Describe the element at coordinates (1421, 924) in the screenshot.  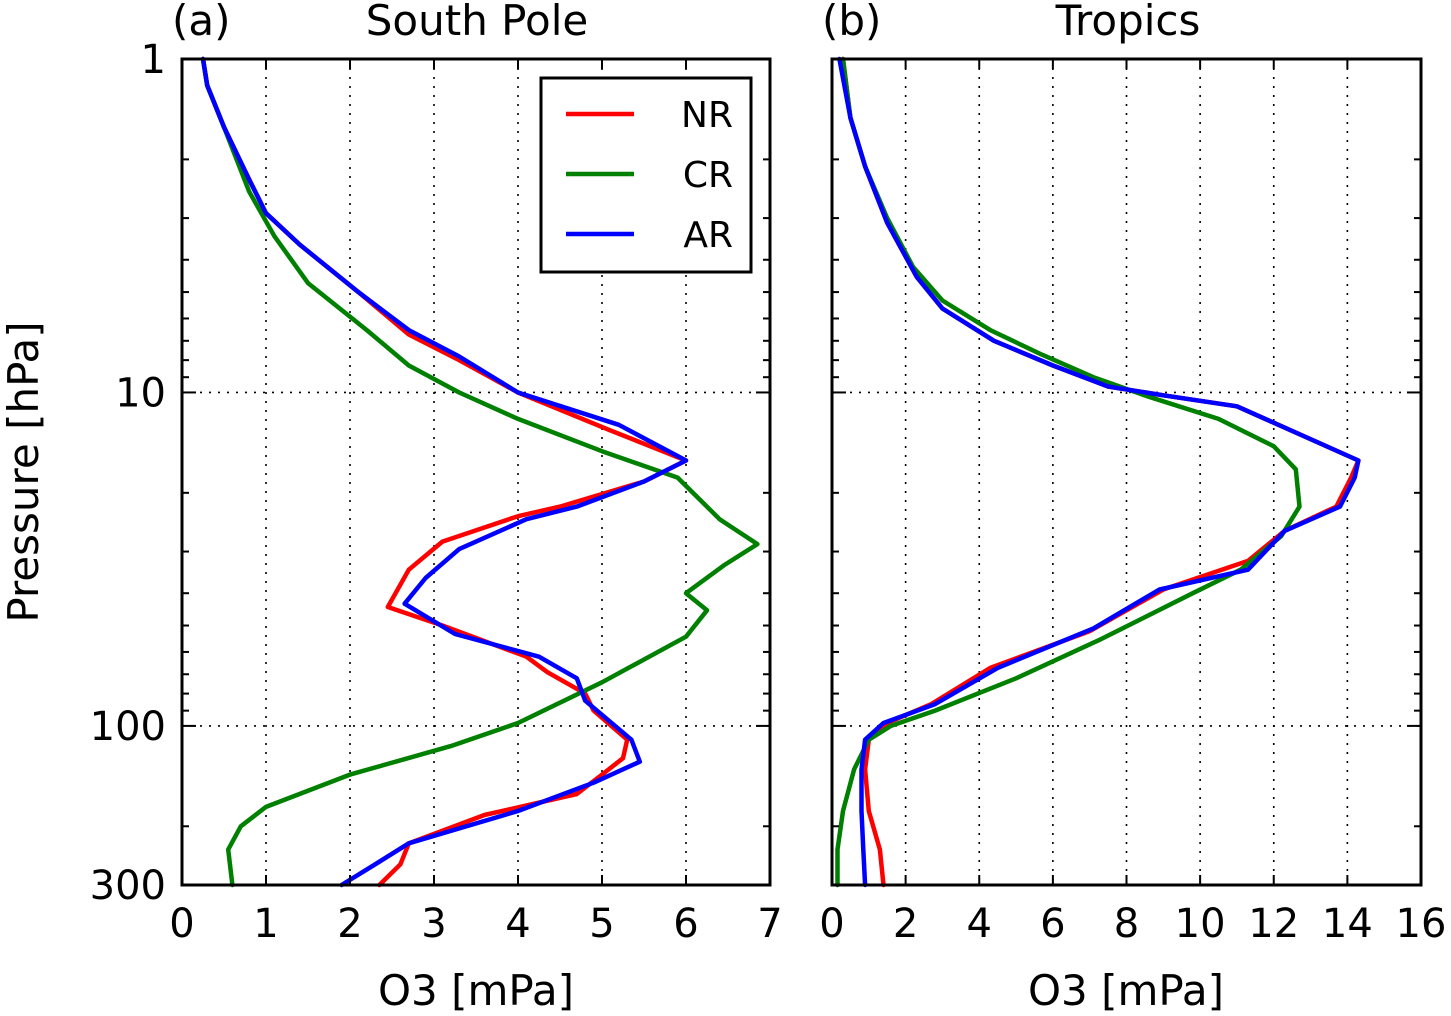
I see `x-tick-label: 16` at that location.